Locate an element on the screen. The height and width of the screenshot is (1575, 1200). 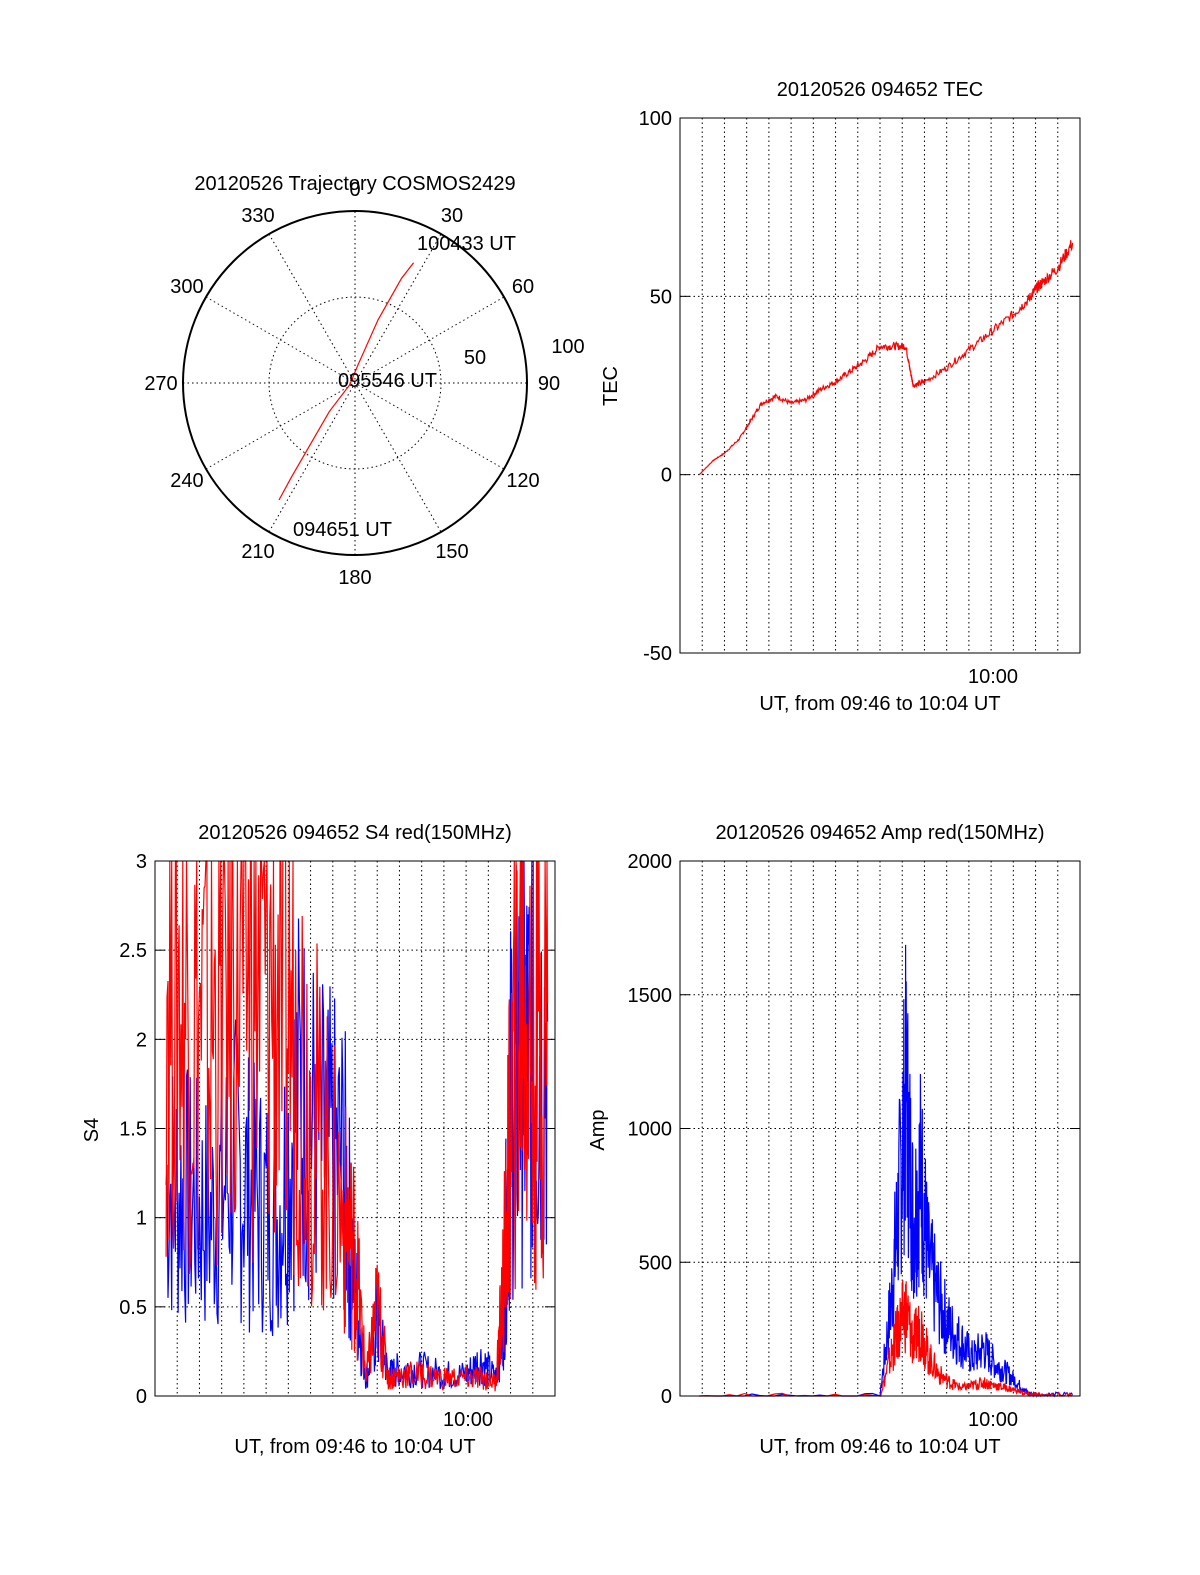
polar-angle-label: 30 is located at coordinates (452, 216).